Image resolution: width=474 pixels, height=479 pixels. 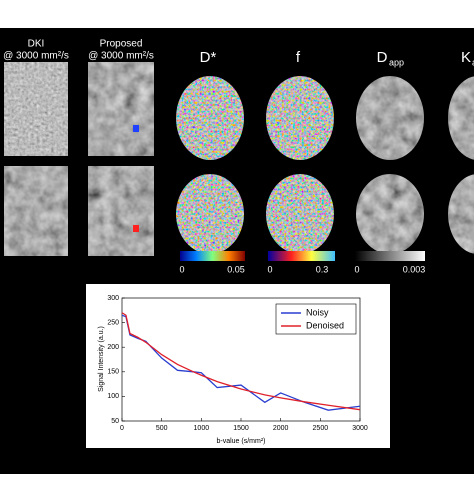 What do you see at coordinates (121, 44) in the screenshot?
I see `panel-title: Proposed` at bounding box center [121, 44].